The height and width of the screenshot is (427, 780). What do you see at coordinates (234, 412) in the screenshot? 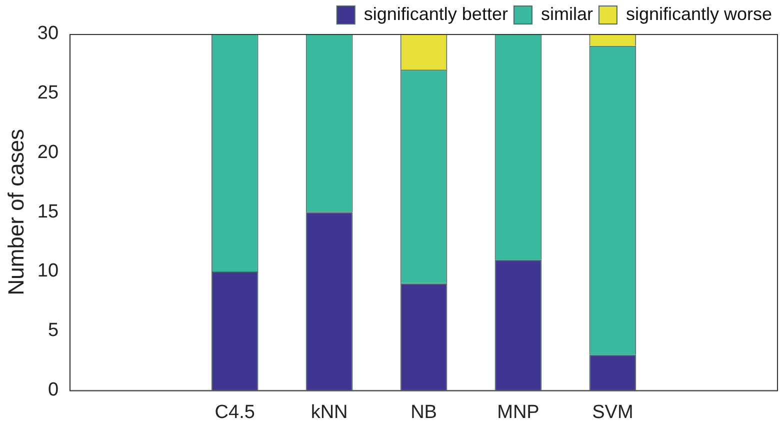
I see `x-tick-label: C4.5` at bounding box center [234, 412].